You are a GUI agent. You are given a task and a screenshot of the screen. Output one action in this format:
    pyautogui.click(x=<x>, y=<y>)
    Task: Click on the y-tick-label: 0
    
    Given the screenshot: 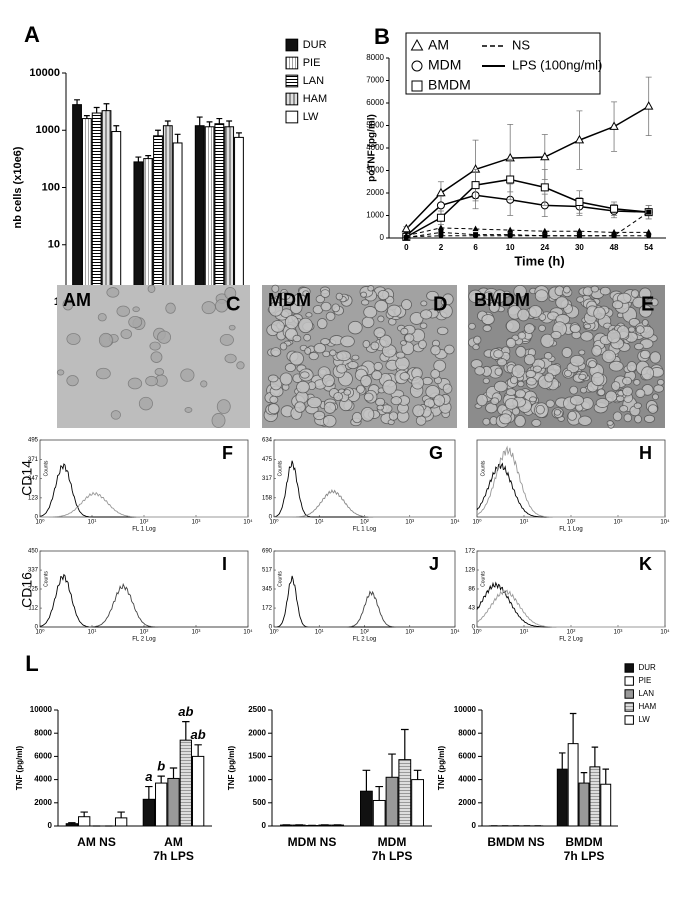 What is the action you would take?
    pyautogui.click(x=264, y=825)
    